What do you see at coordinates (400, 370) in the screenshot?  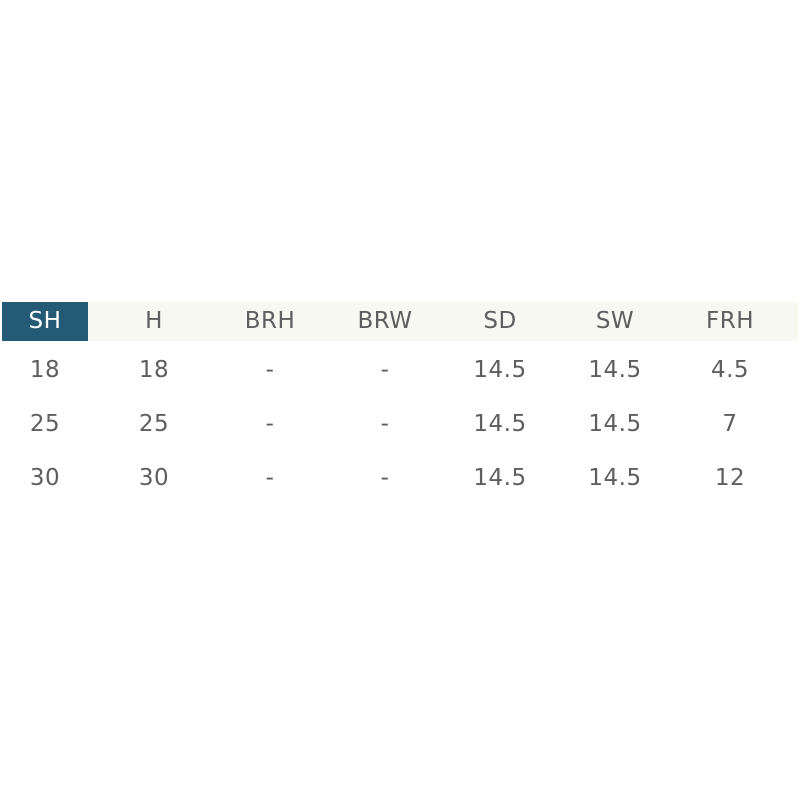 I see `table-row: 18 18 - - 14.5 14.5 4.5` at bounding box center [400, 370].